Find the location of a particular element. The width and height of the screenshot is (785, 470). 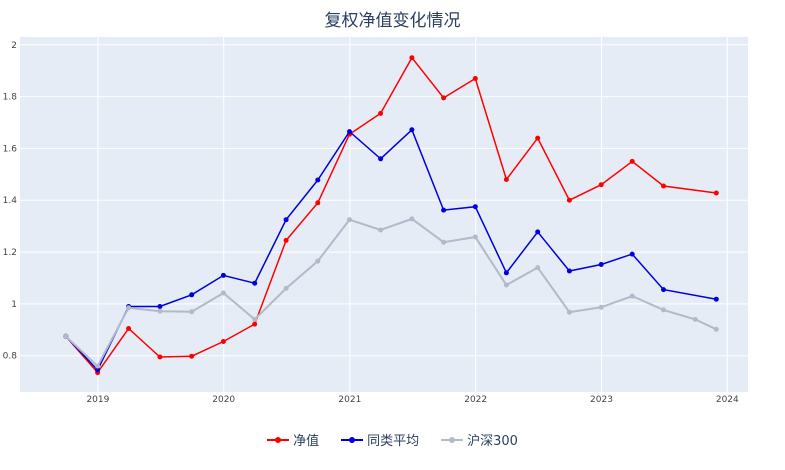

y-tick-label: 0.8 is located at coordinates (10, 357).